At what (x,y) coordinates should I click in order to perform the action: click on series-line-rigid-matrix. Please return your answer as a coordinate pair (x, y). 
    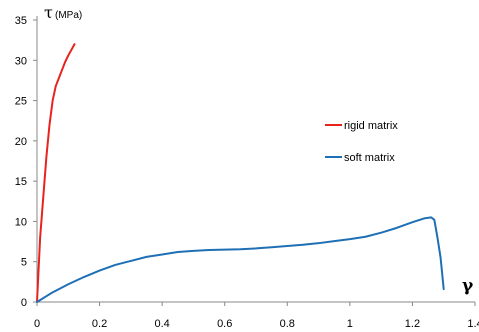
    Looking at the image, I should click on (56, 173).